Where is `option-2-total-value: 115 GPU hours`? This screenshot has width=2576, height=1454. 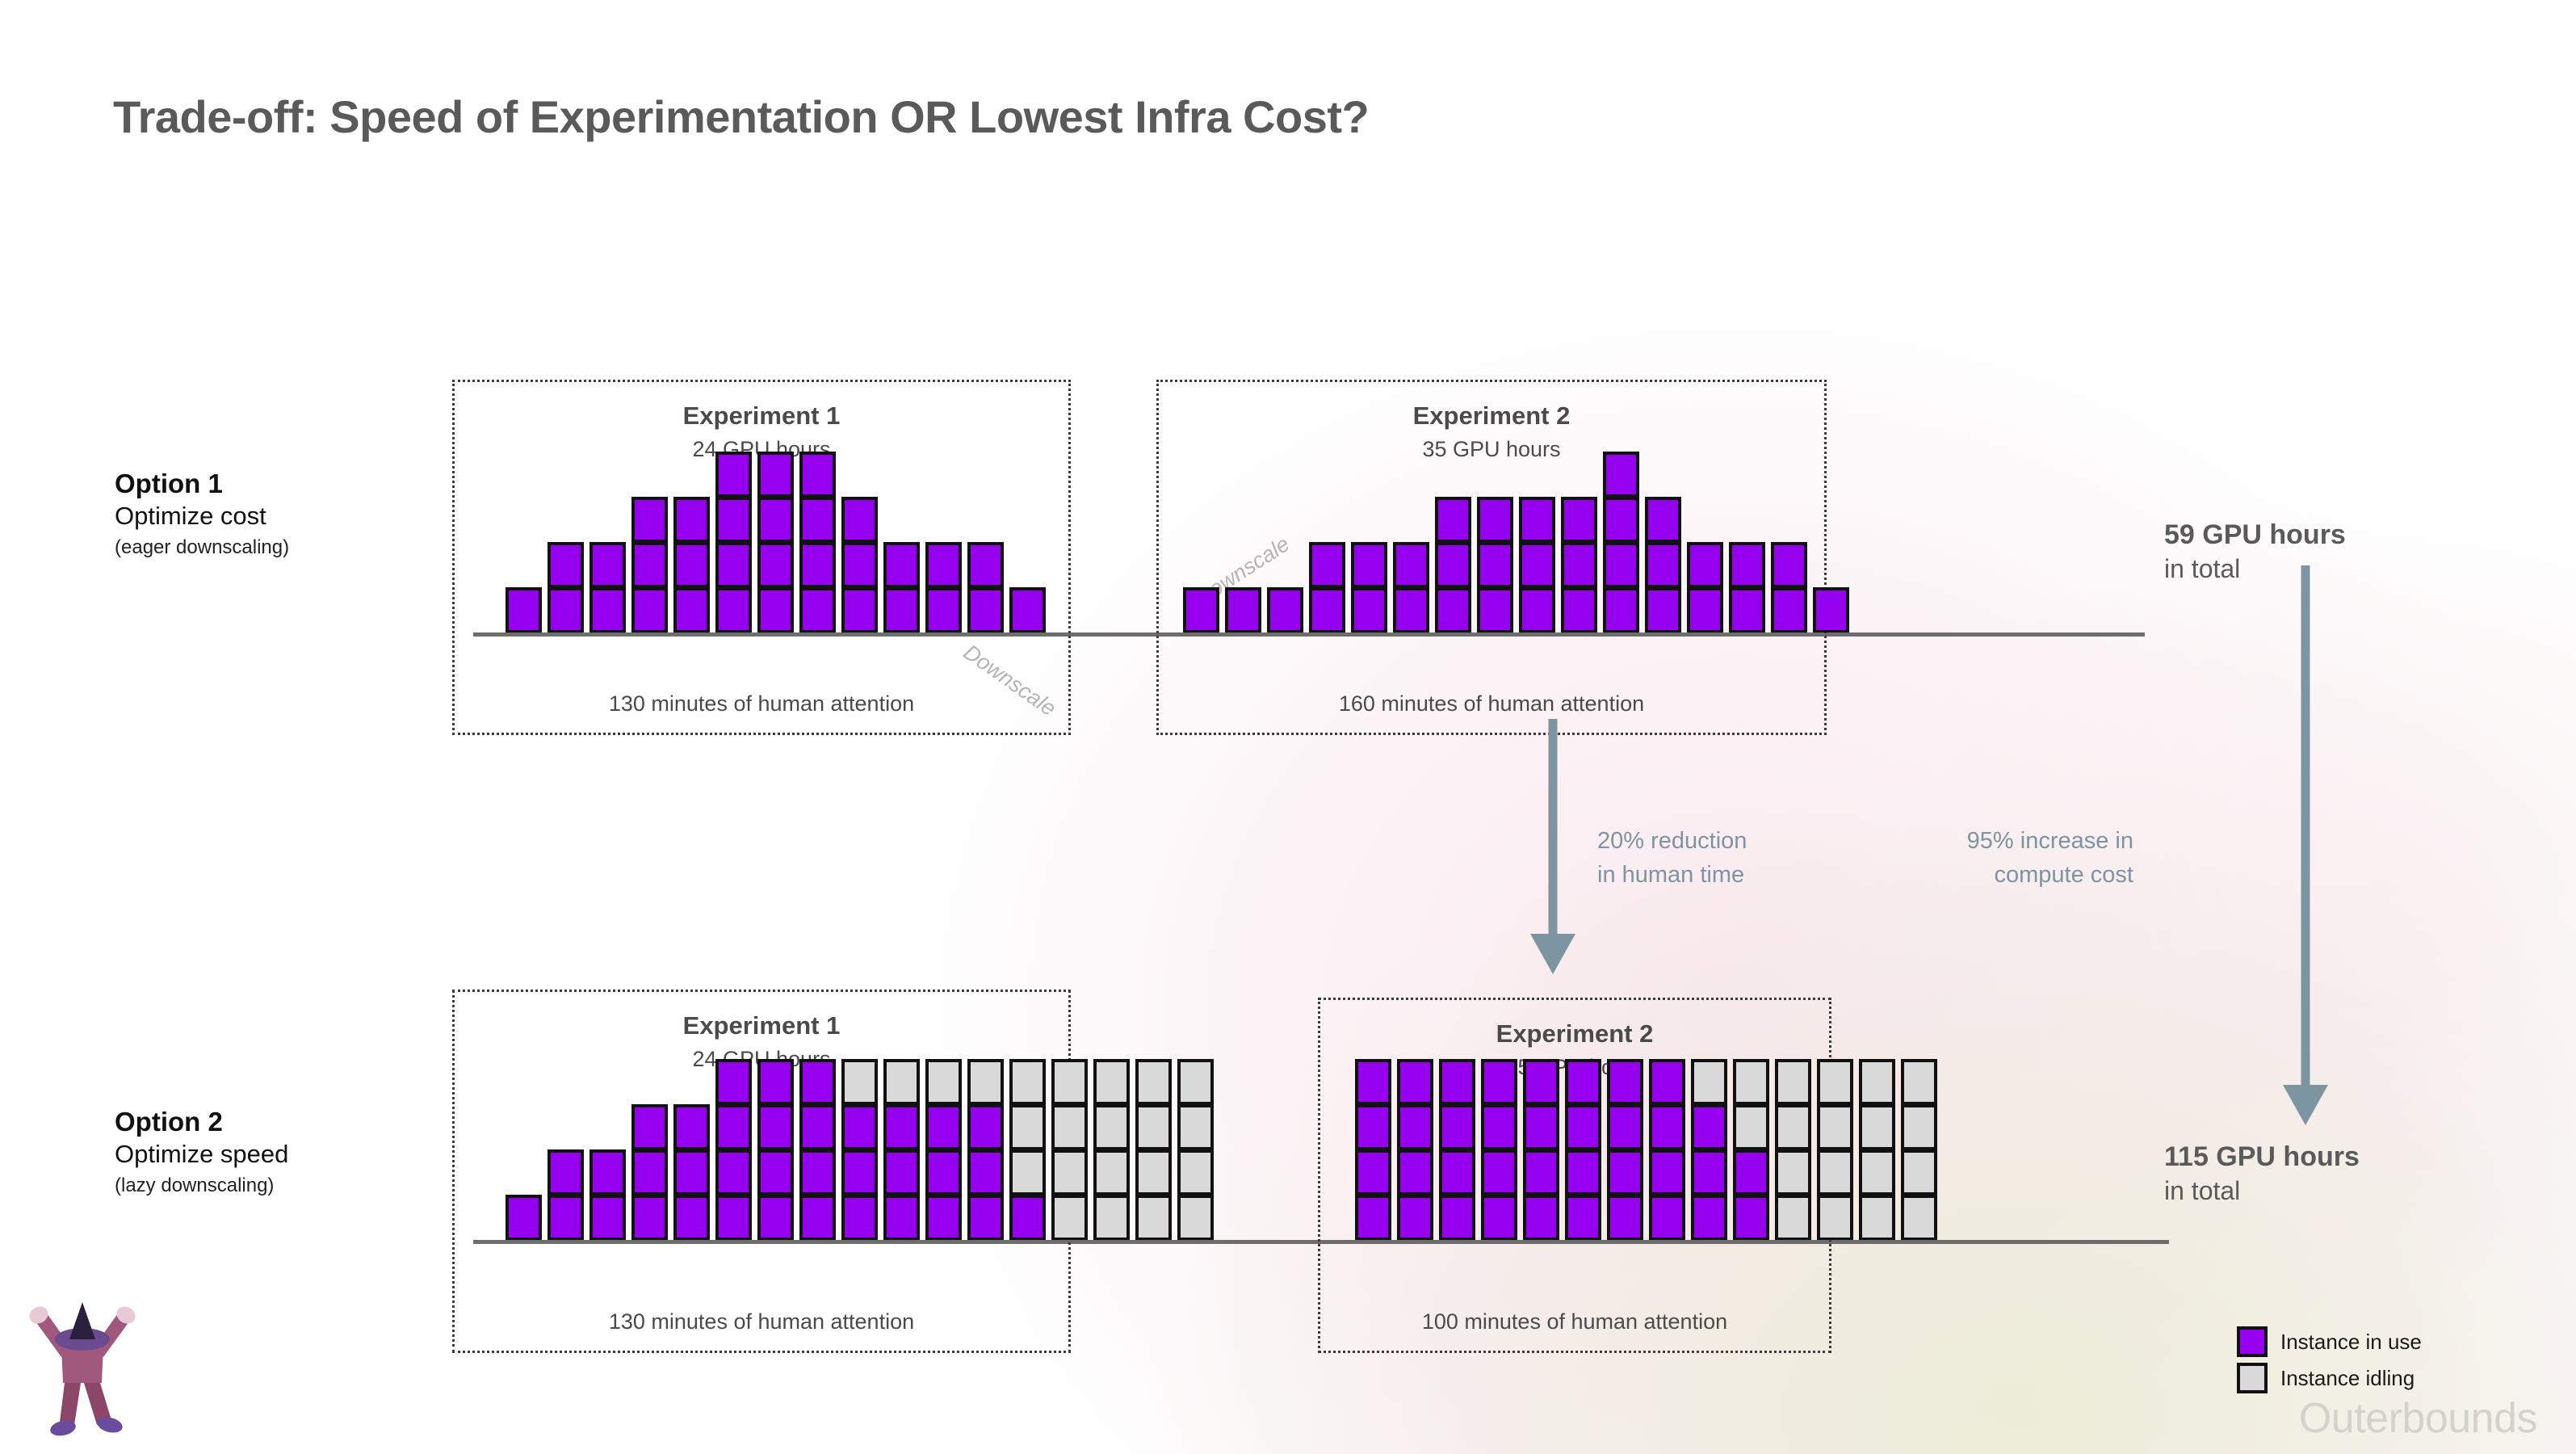 option-2-total-value: 115 GPU hours is located at coordinates (2262, 1156).